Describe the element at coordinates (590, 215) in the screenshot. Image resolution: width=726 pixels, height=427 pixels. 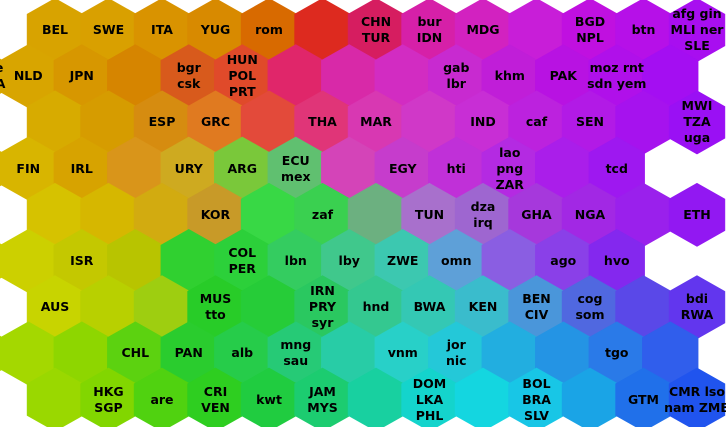
I see `hex-label: NGA` at that location.